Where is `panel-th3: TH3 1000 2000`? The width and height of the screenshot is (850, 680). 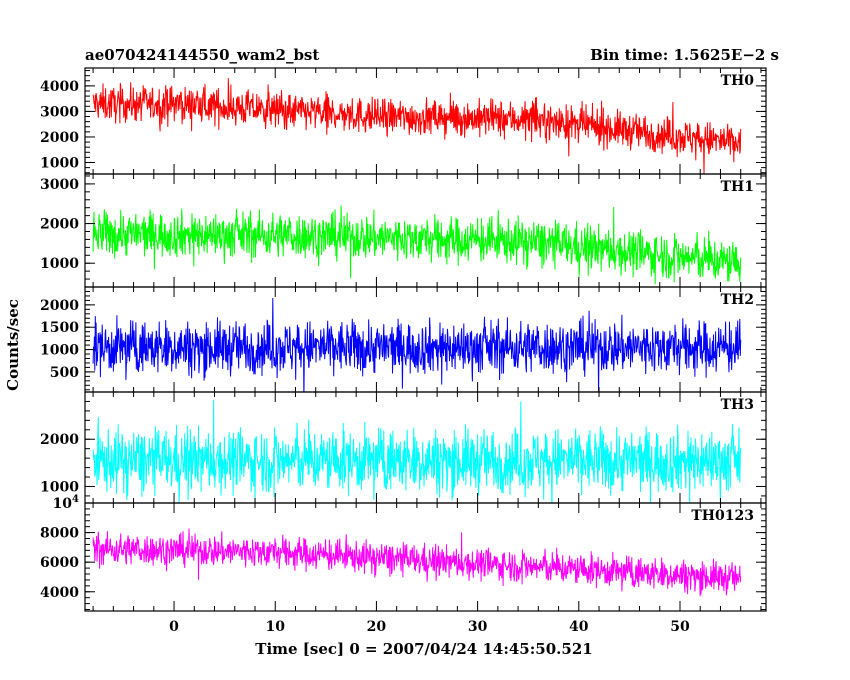 panel-th3: TH3 1000 2000 is located at coordinates (403, 447).